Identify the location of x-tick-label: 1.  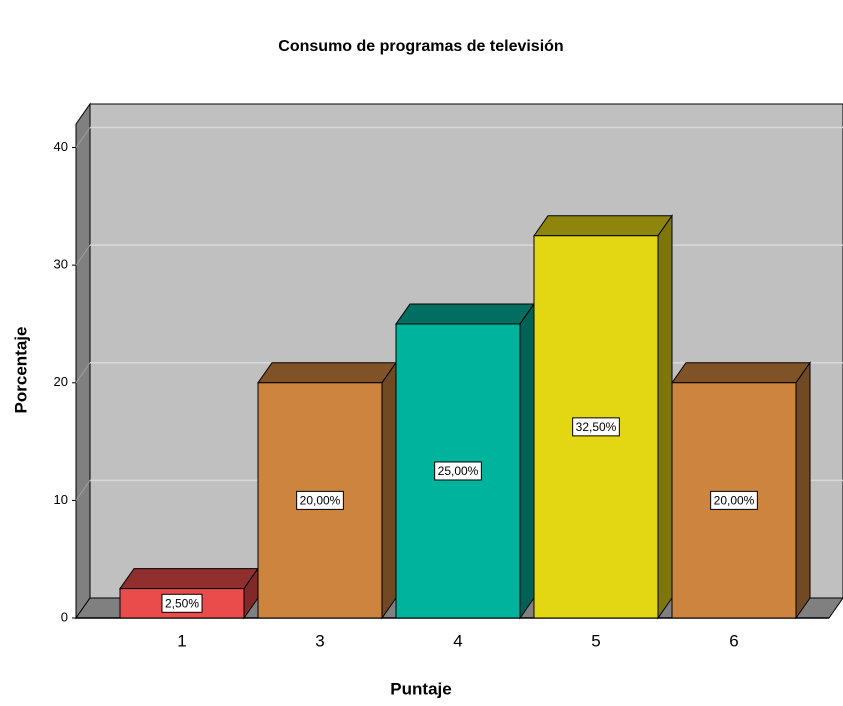
(181, 640).